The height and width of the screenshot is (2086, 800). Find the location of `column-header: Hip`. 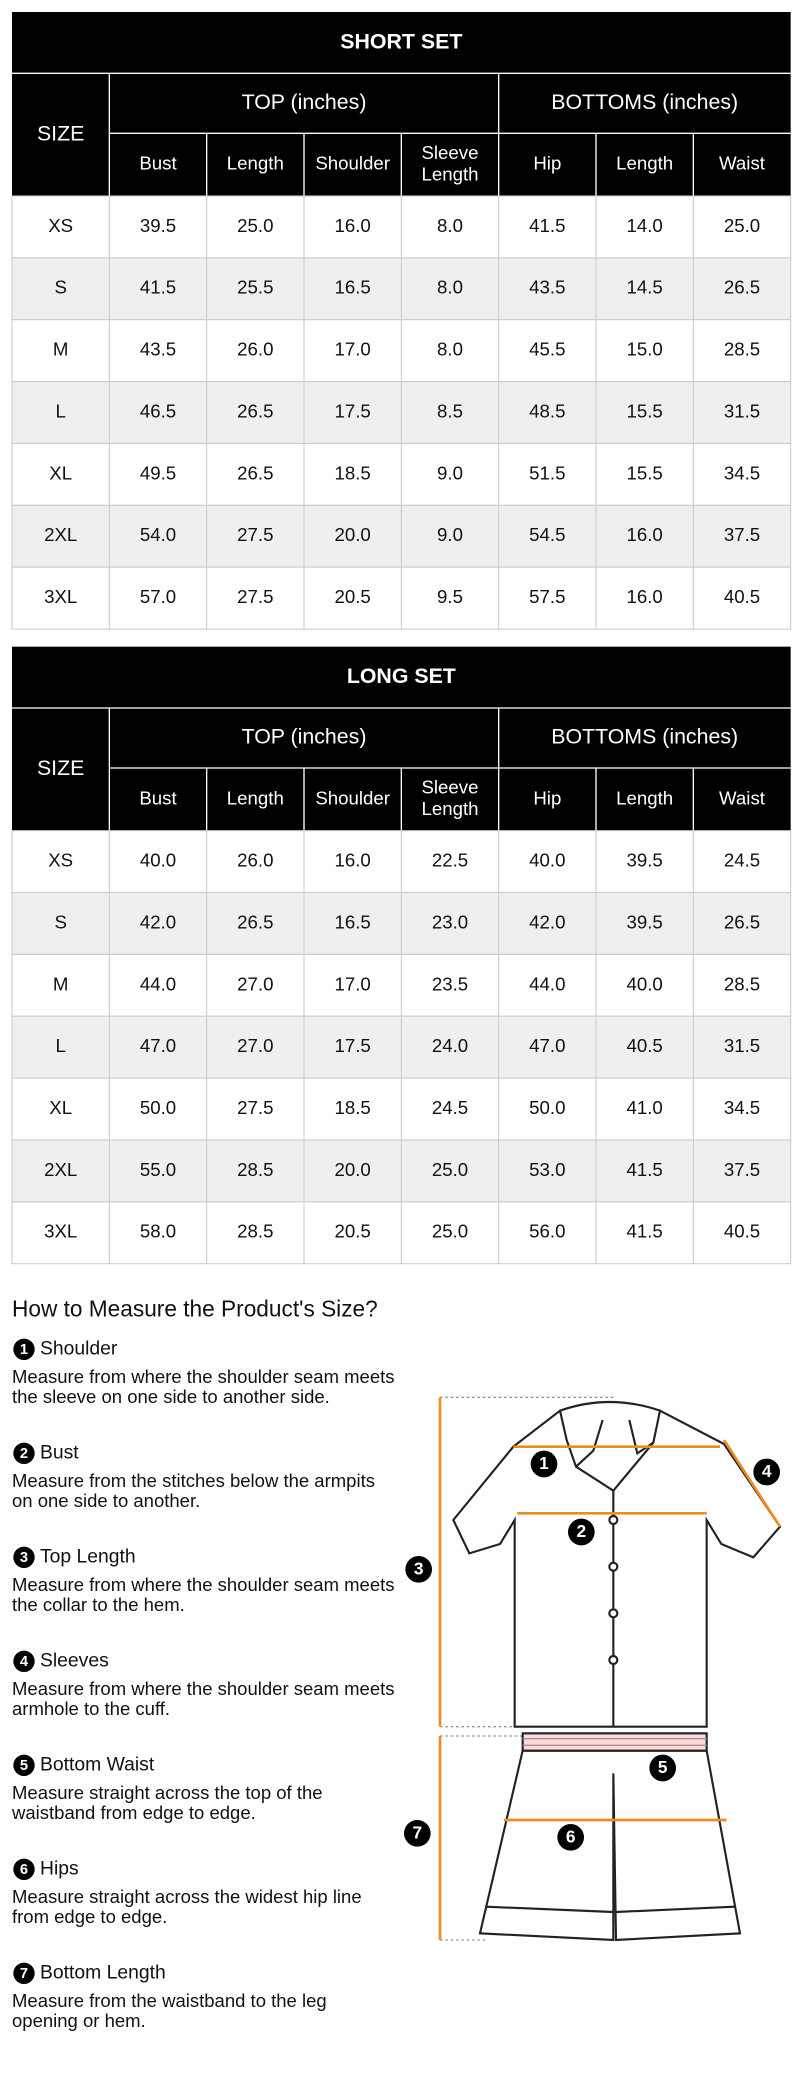

column-header: Hip is located at coordinates (547, 163).